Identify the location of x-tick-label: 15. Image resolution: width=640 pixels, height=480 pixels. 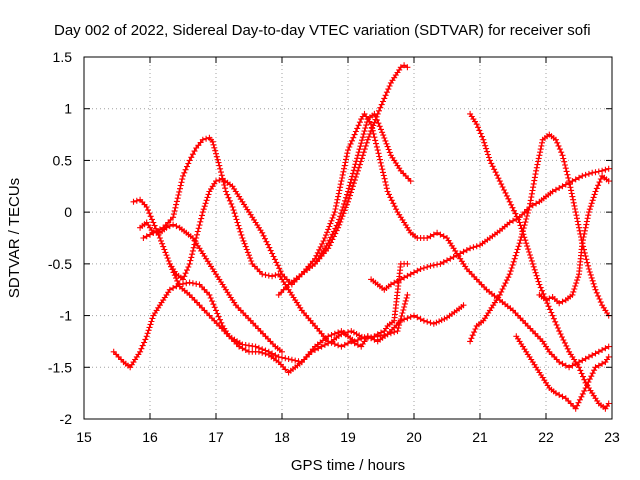
(84, 437).